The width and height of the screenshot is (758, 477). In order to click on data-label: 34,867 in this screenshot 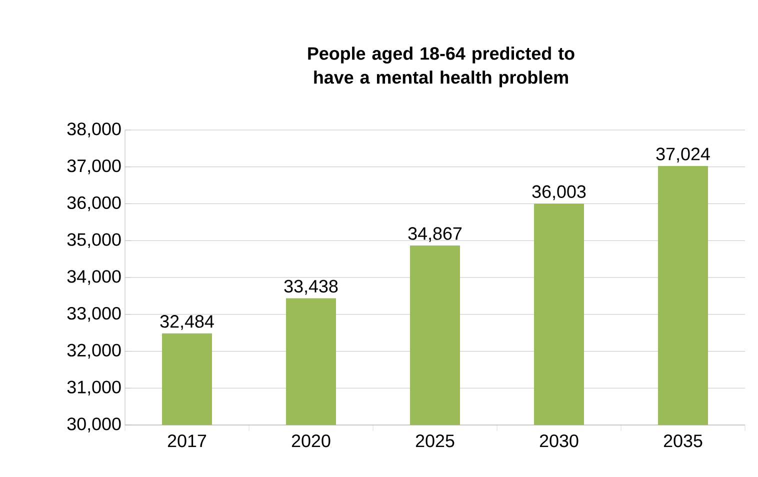, I will do `click(435, 234)`.